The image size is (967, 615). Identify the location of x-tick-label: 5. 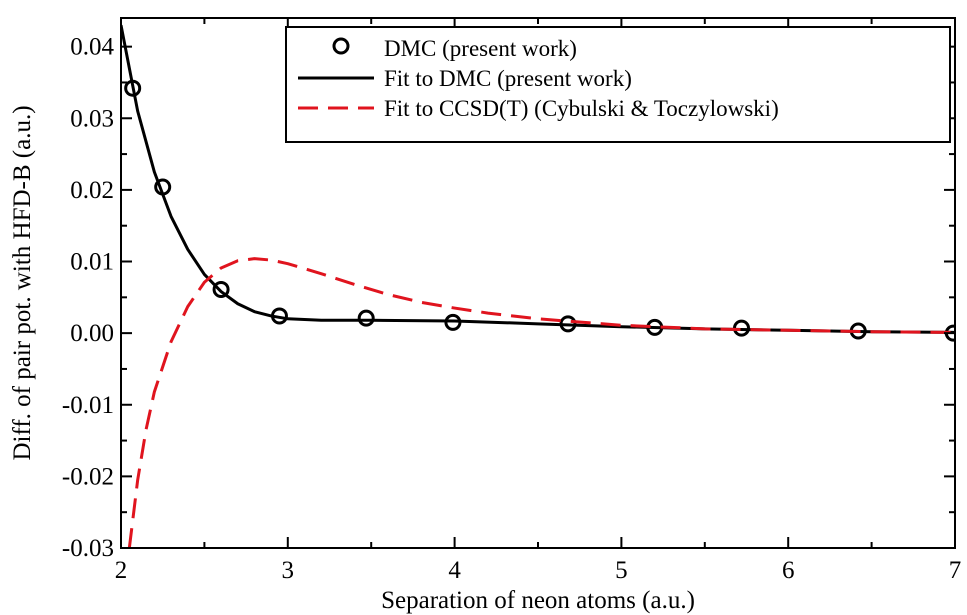
(621, 570).